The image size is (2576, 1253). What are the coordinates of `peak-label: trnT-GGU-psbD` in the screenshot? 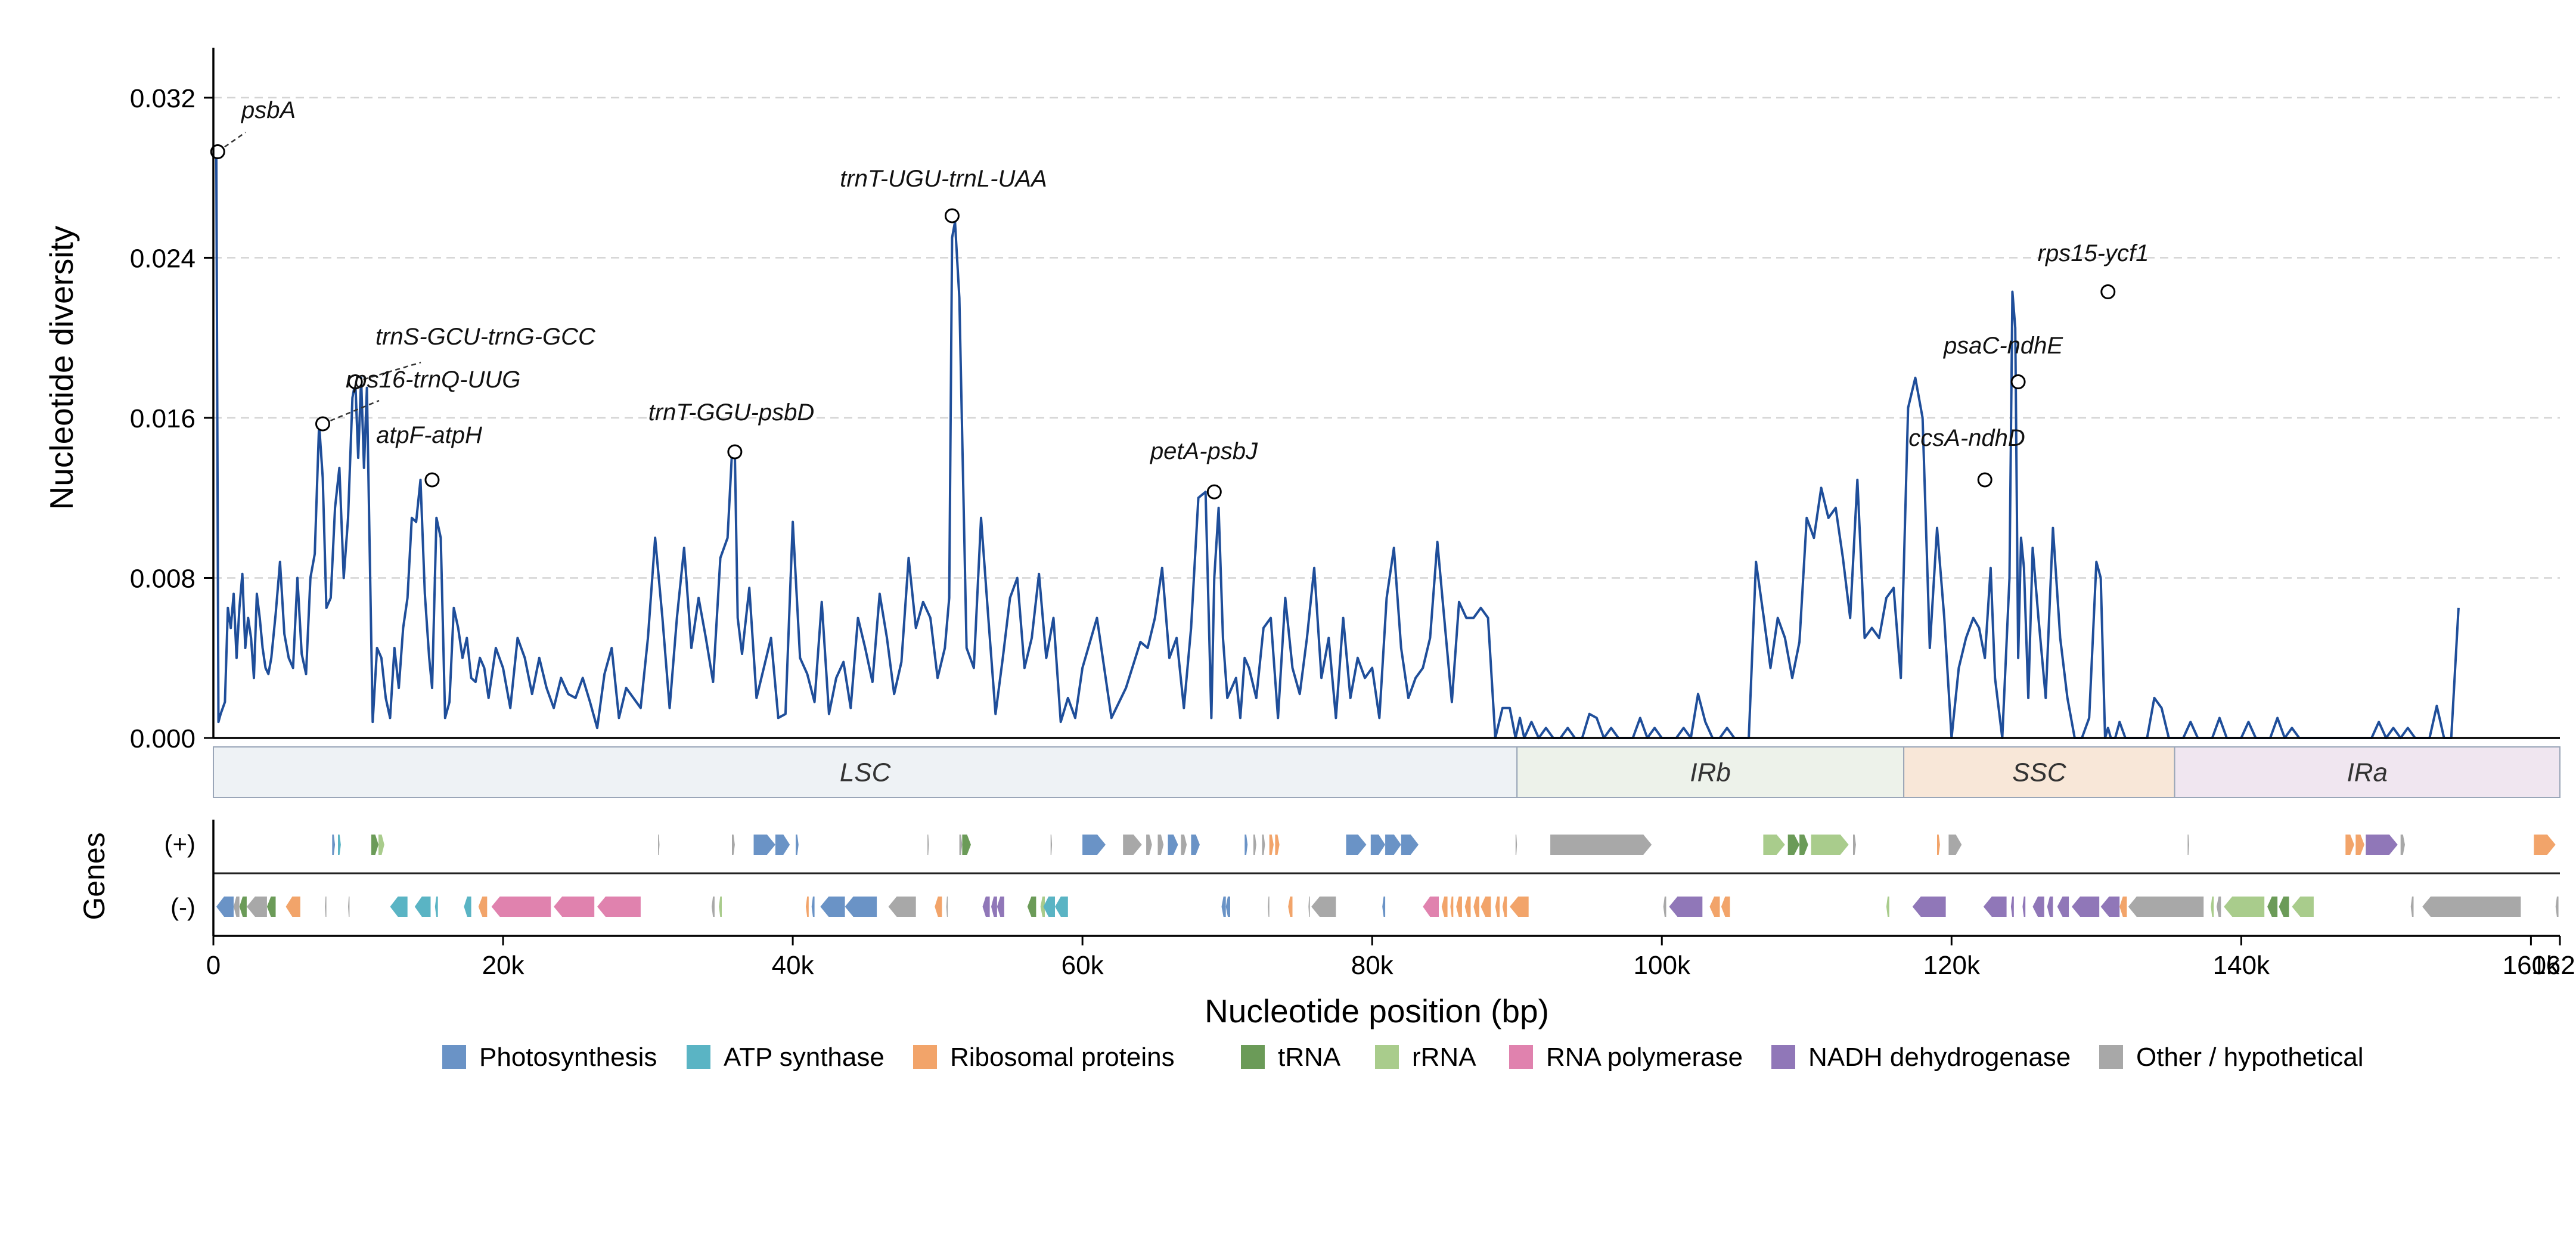 It's located at (731, 412).